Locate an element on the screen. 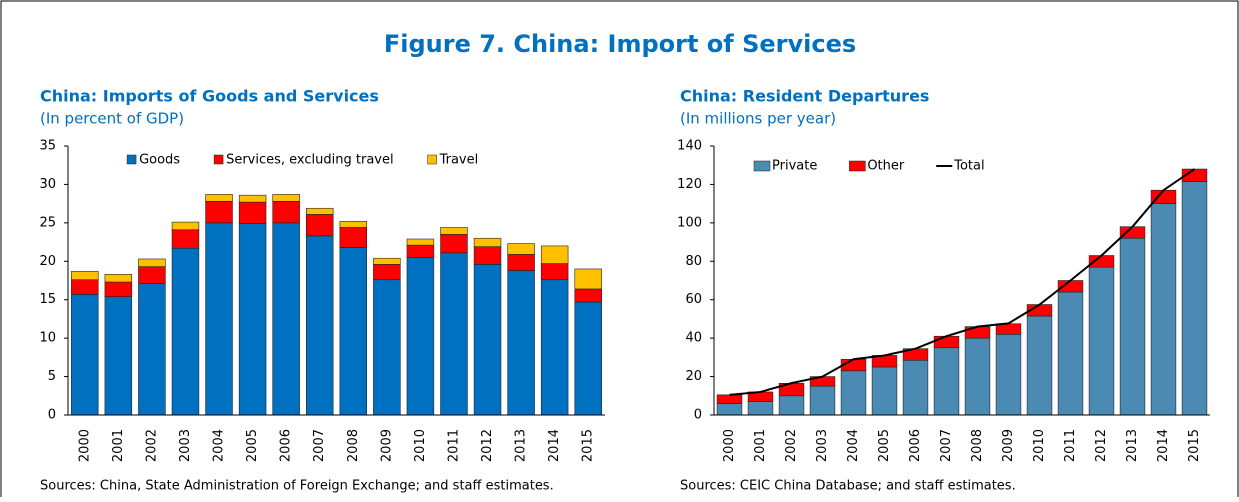 The width and height of the screenshot is (1239, 502). x-tick-label: 2007 is located at coordinates (319, 445).